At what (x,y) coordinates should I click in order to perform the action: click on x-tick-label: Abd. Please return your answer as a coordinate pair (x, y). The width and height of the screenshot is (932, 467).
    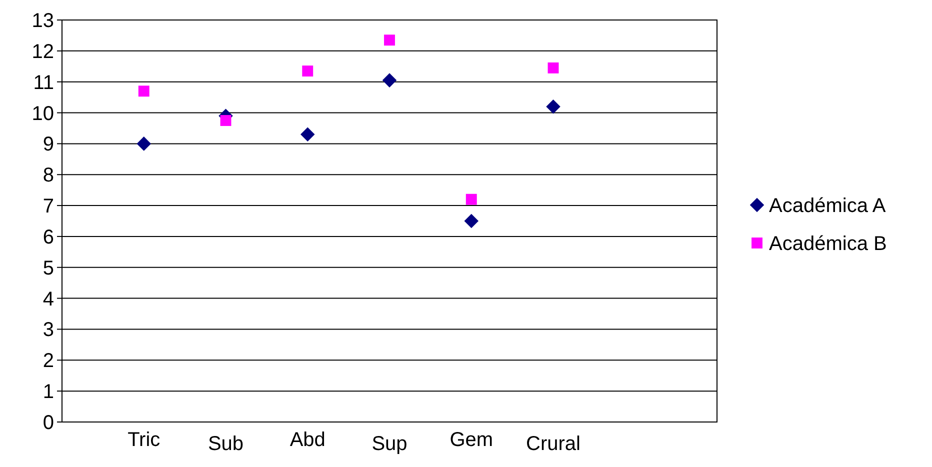
    Looking at the image, I should click on (308, 440).